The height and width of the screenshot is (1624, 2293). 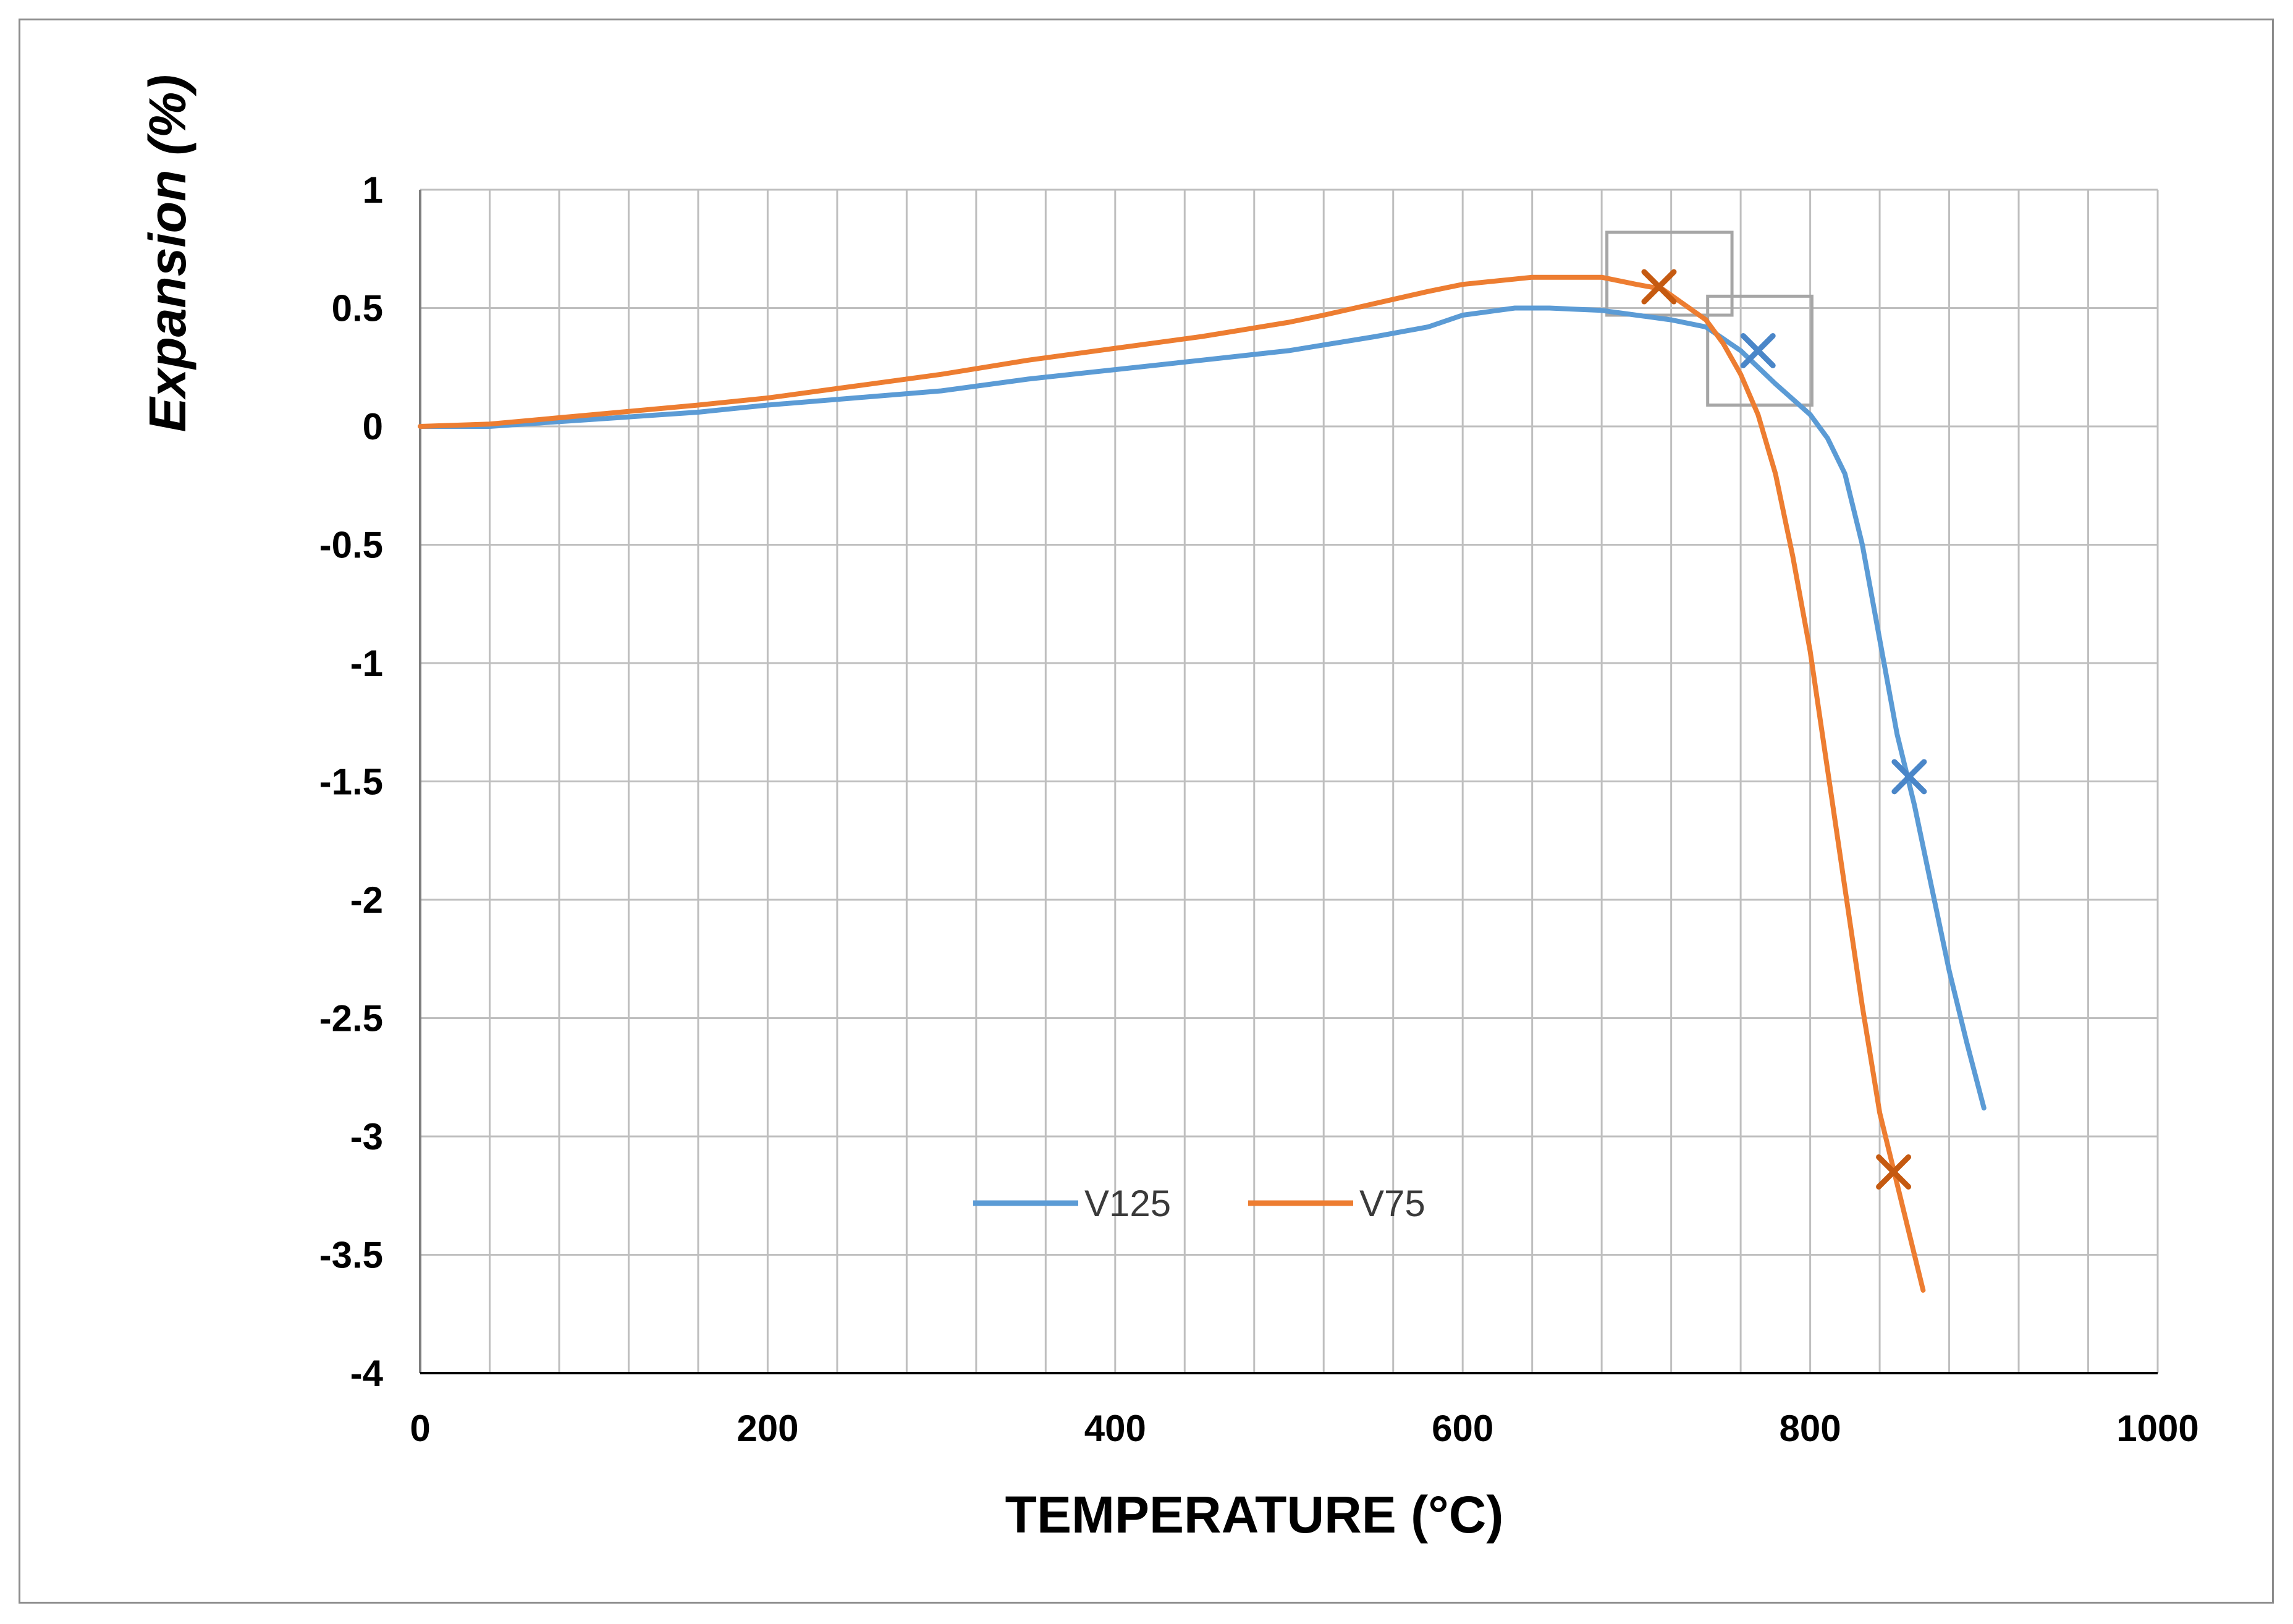 I want to click on annotation-boxes, so click(x=1709, y=318).